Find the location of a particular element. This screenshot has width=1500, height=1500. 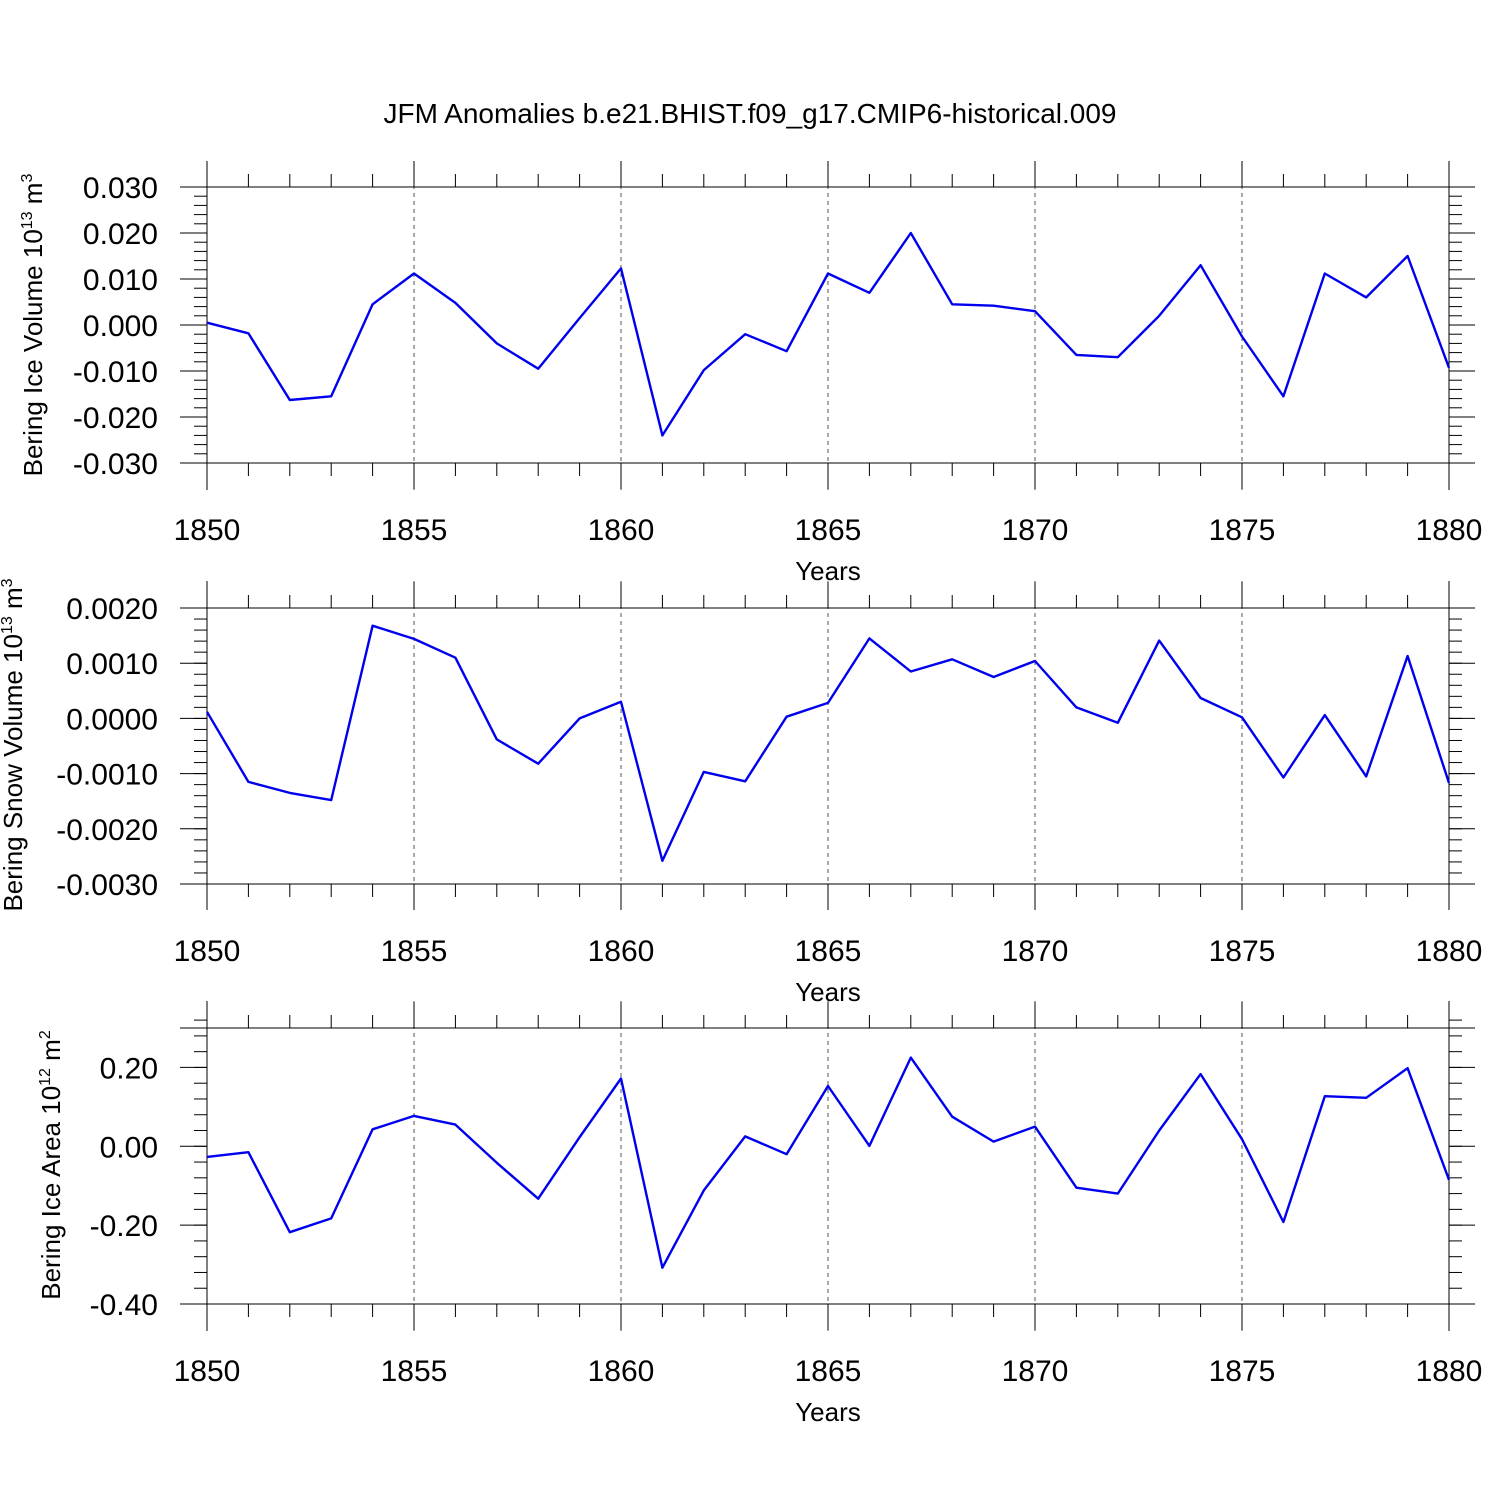

y-axis-title-unit-exponent: 2 is located at coordinates (45, 1034).